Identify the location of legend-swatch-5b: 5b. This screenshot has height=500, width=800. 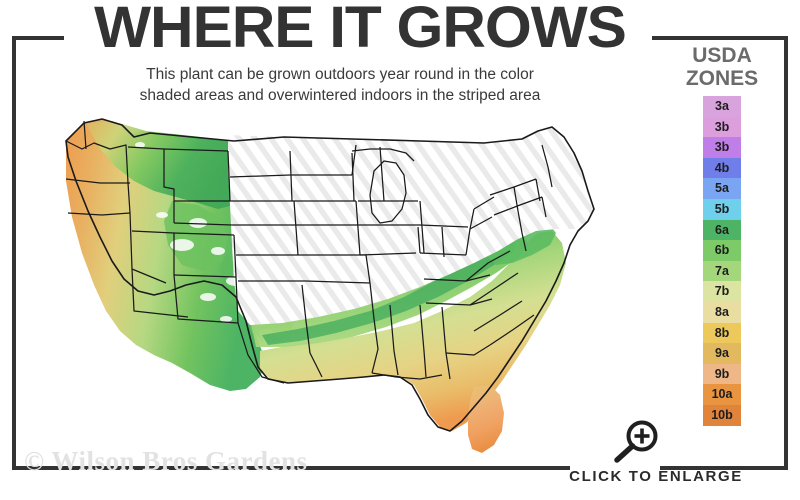
(722, 209).